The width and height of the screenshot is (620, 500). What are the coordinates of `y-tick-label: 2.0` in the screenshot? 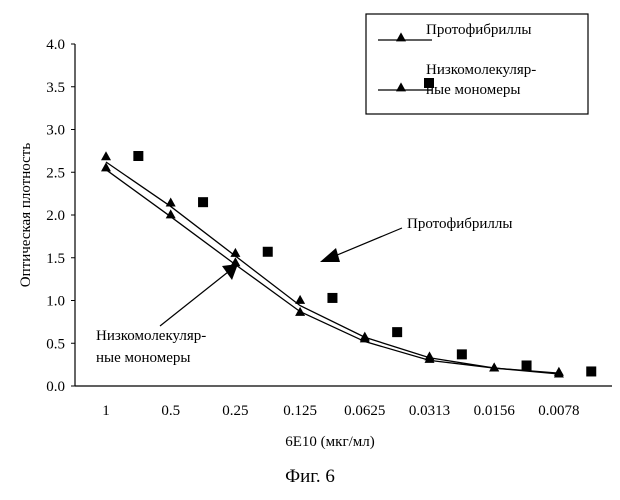 It's located at (55, 216).